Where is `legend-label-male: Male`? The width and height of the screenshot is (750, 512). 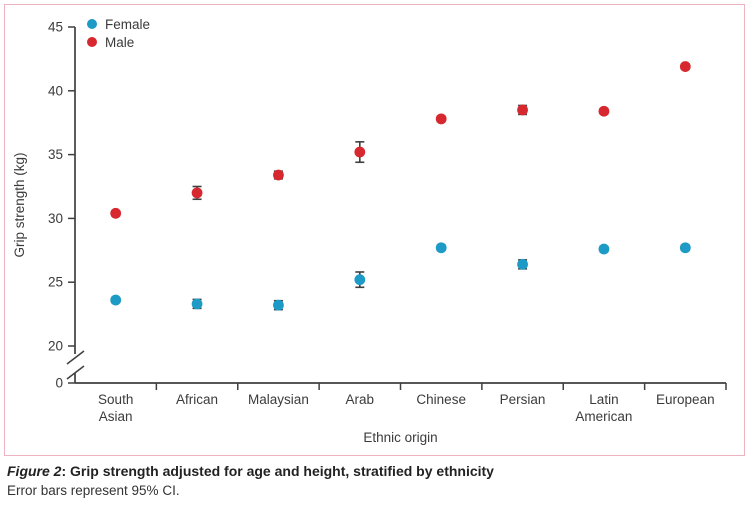 legend-label-male: Male is located at coordinates (120, 42).